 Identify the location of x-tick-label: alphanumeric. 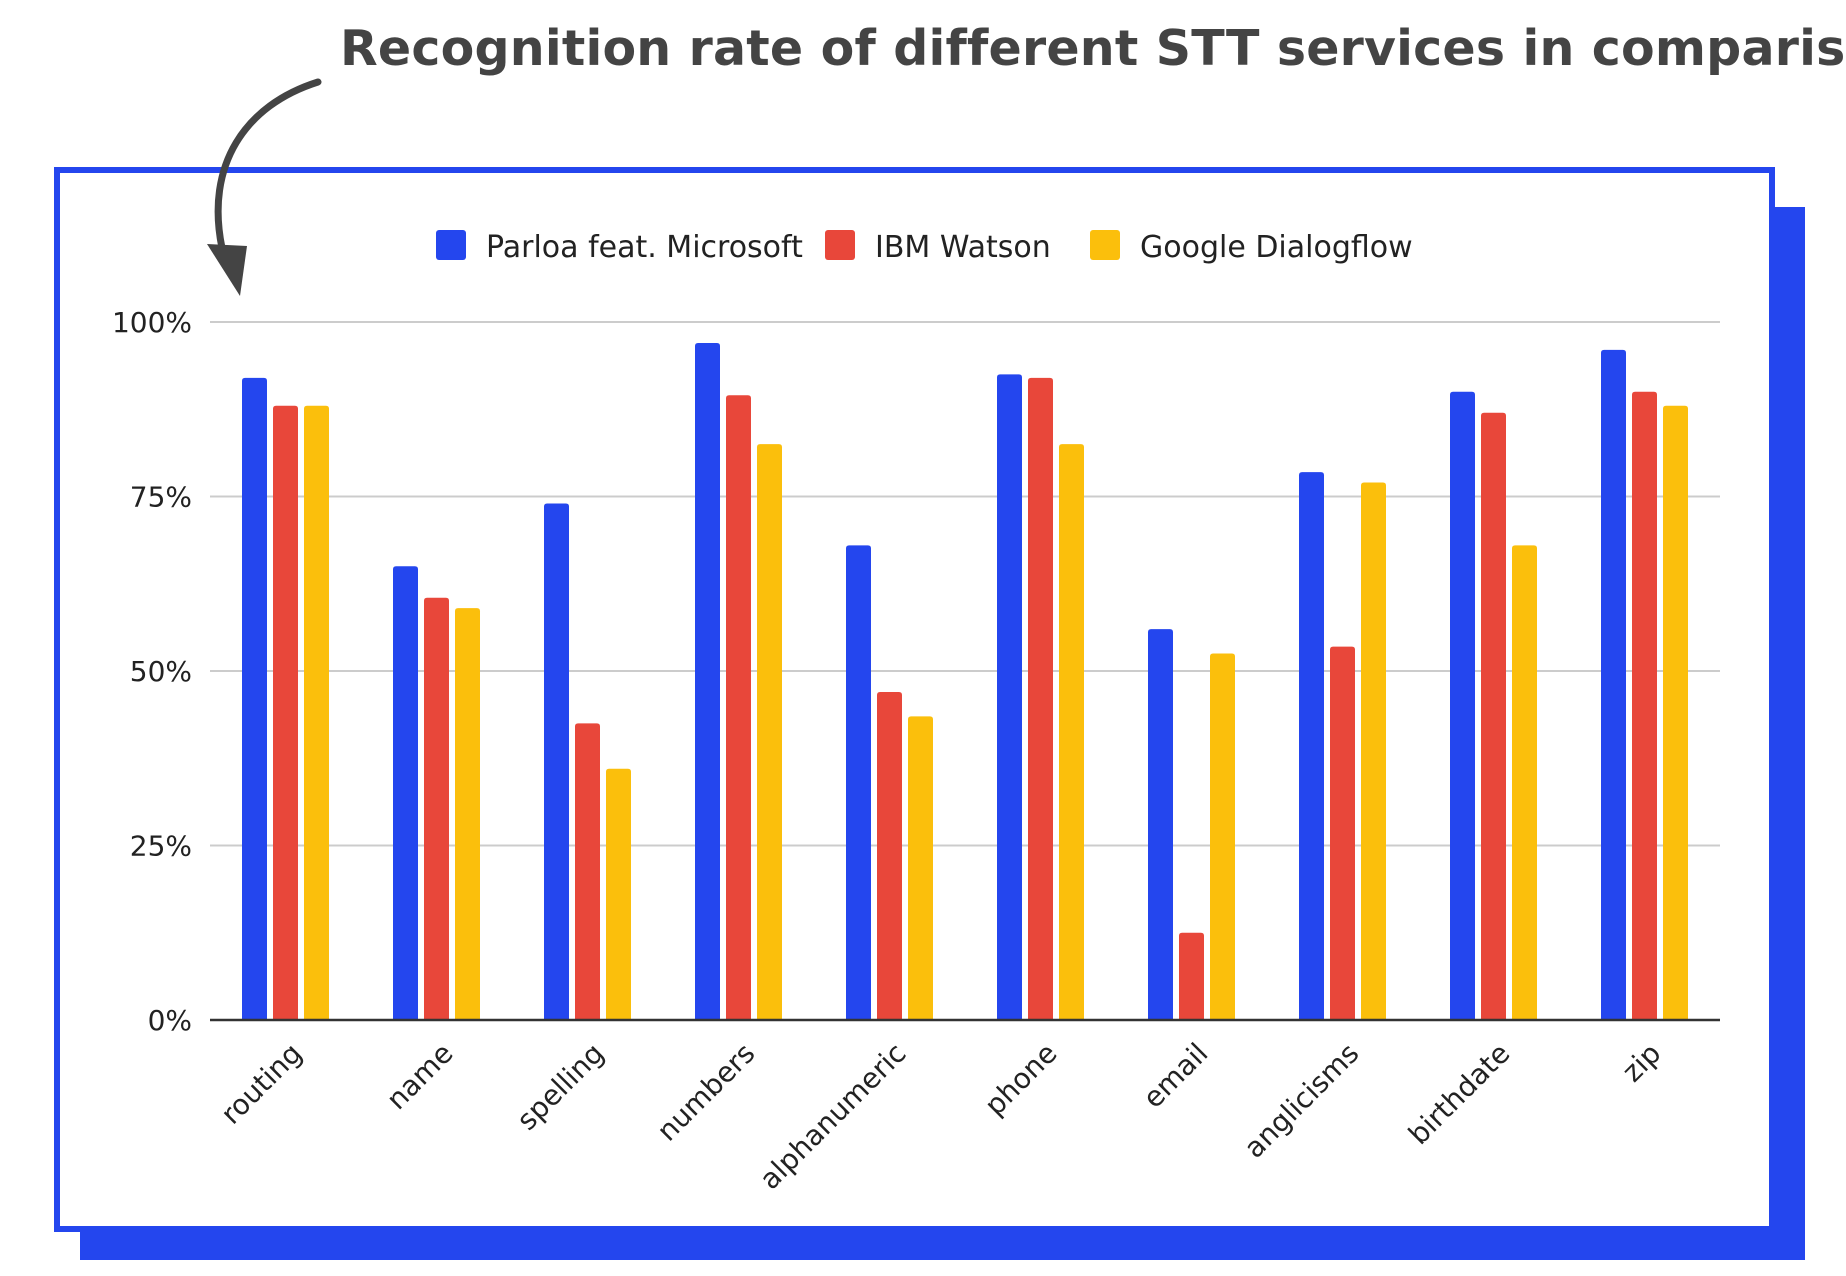
(832, 1116).